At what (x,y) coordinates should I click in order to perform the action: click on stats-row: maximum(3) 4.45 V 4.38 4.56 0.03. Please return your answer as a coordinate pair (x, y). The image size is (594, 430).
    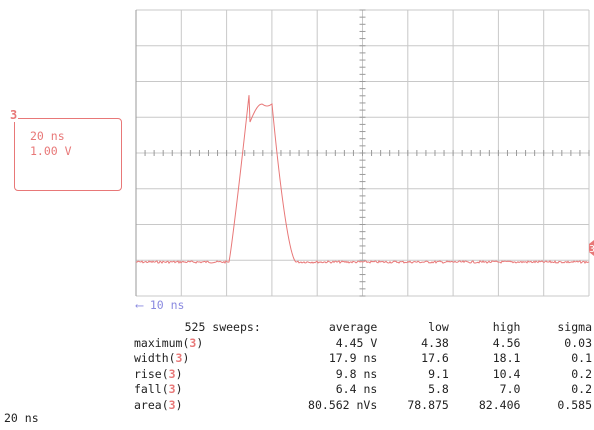
    Looking at the image, I should click on (363, 344).